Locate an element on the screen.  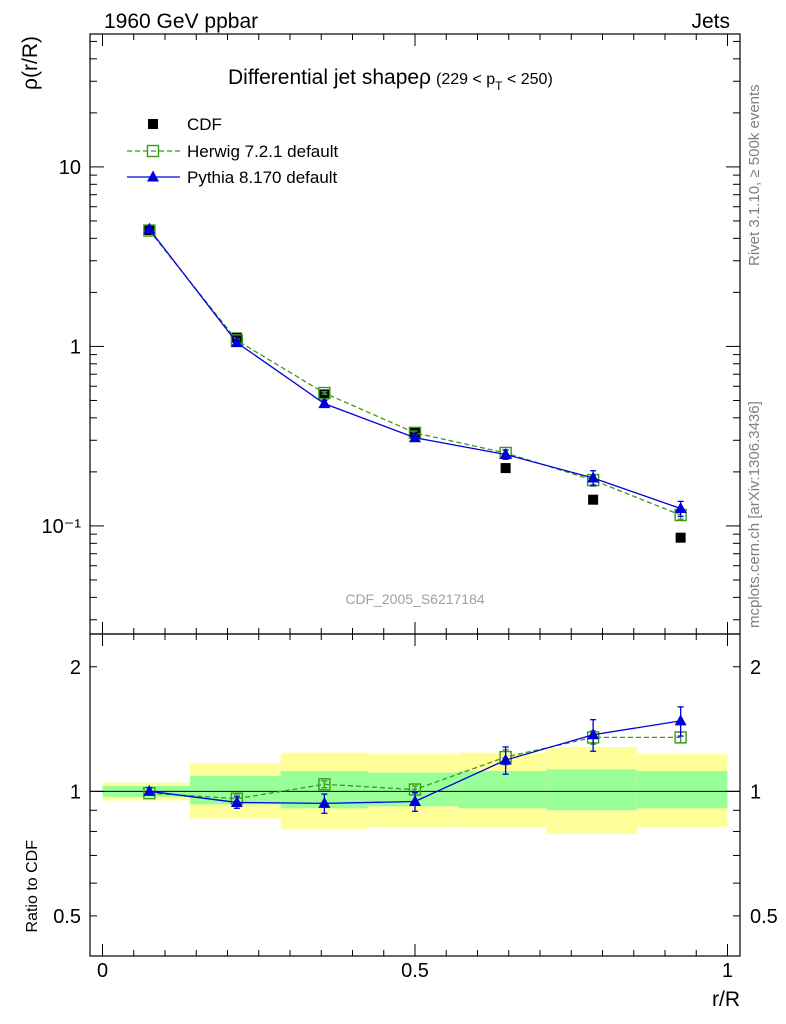
y-tick-label: 10⁻¹ is located at coordinates (62, 527).